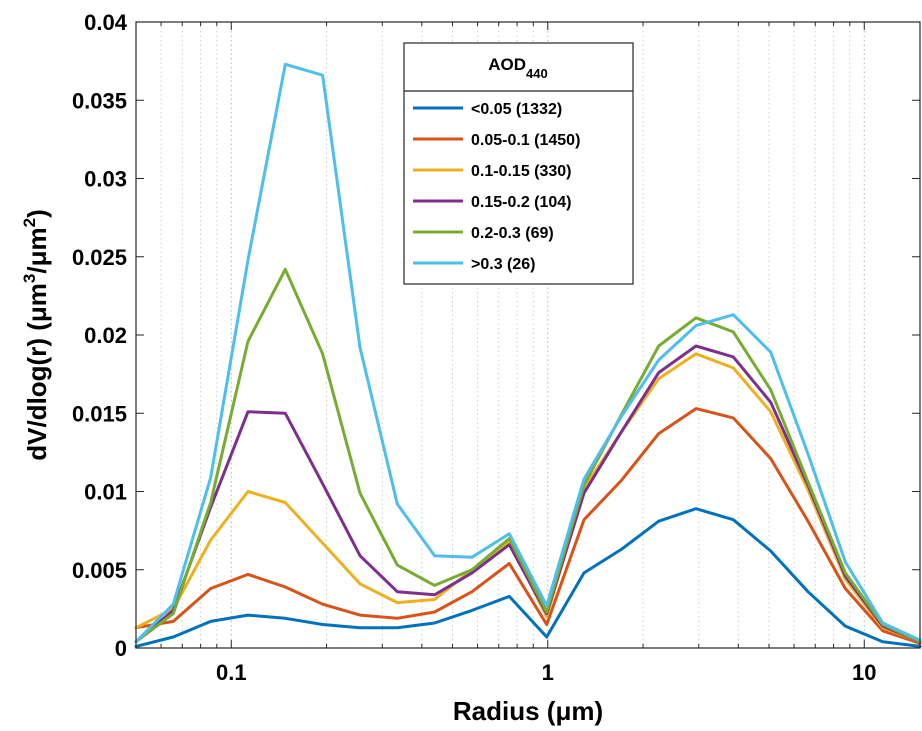  Describe the element at coordinates (99, 413) in the screenshot. I see `y-tick-label: 0.015` at that location.